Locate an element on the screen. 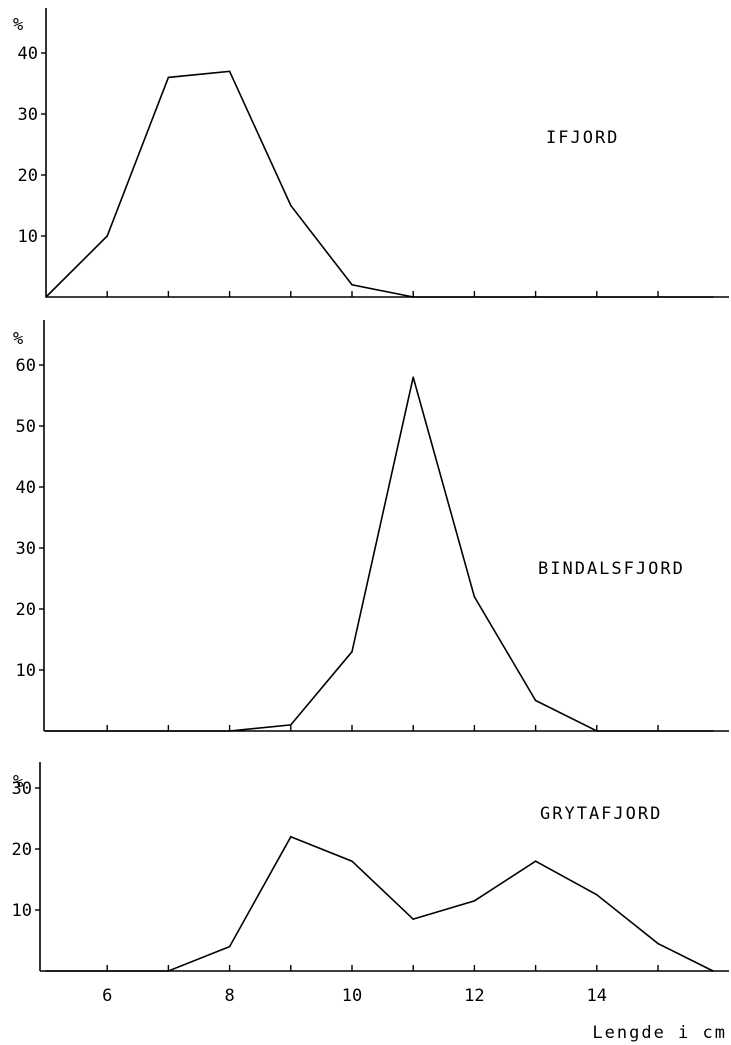 The image size is (731, 1045). x-tick-label: 6 is located at coordinates (107, 996).